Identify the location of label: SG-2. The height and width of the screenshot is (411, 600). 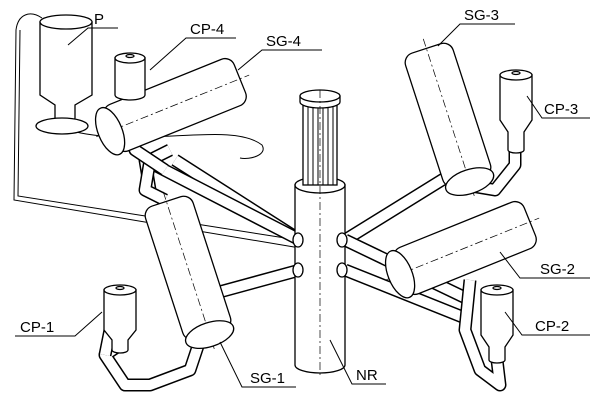
(557, 269).